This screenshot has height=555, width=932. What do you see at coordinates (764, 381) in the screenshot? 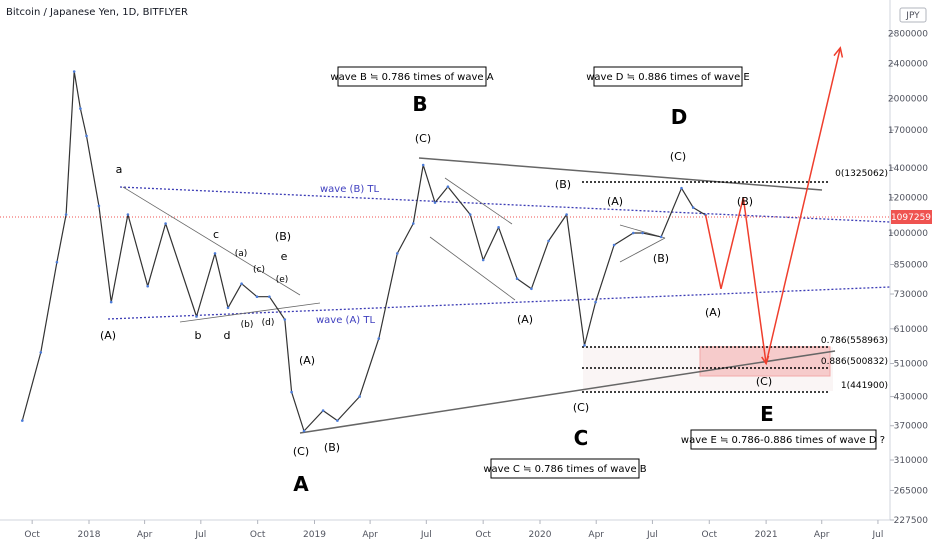
I see `wave-label-paren-C-5: (C)` at bounding box center [764, 381].